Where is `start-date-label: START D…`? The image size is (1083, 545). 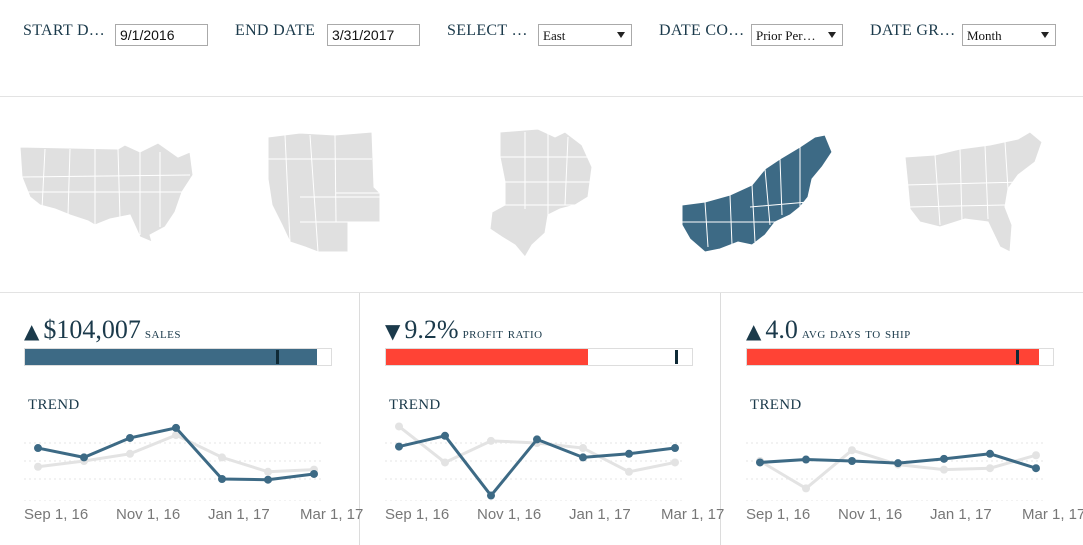 start-date-label: START D… is located at coordinates (64, 30).